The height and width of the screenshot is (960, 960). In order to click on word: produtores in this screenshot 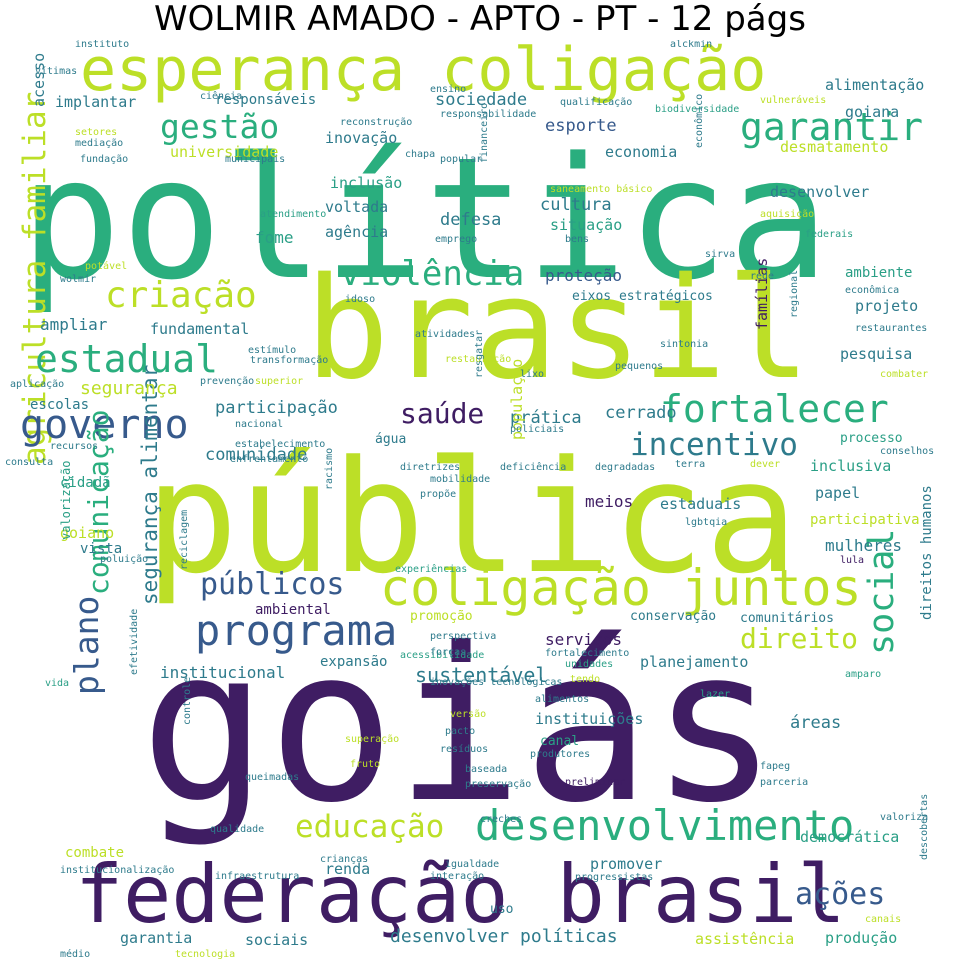, I will do `click(560, 754)`.